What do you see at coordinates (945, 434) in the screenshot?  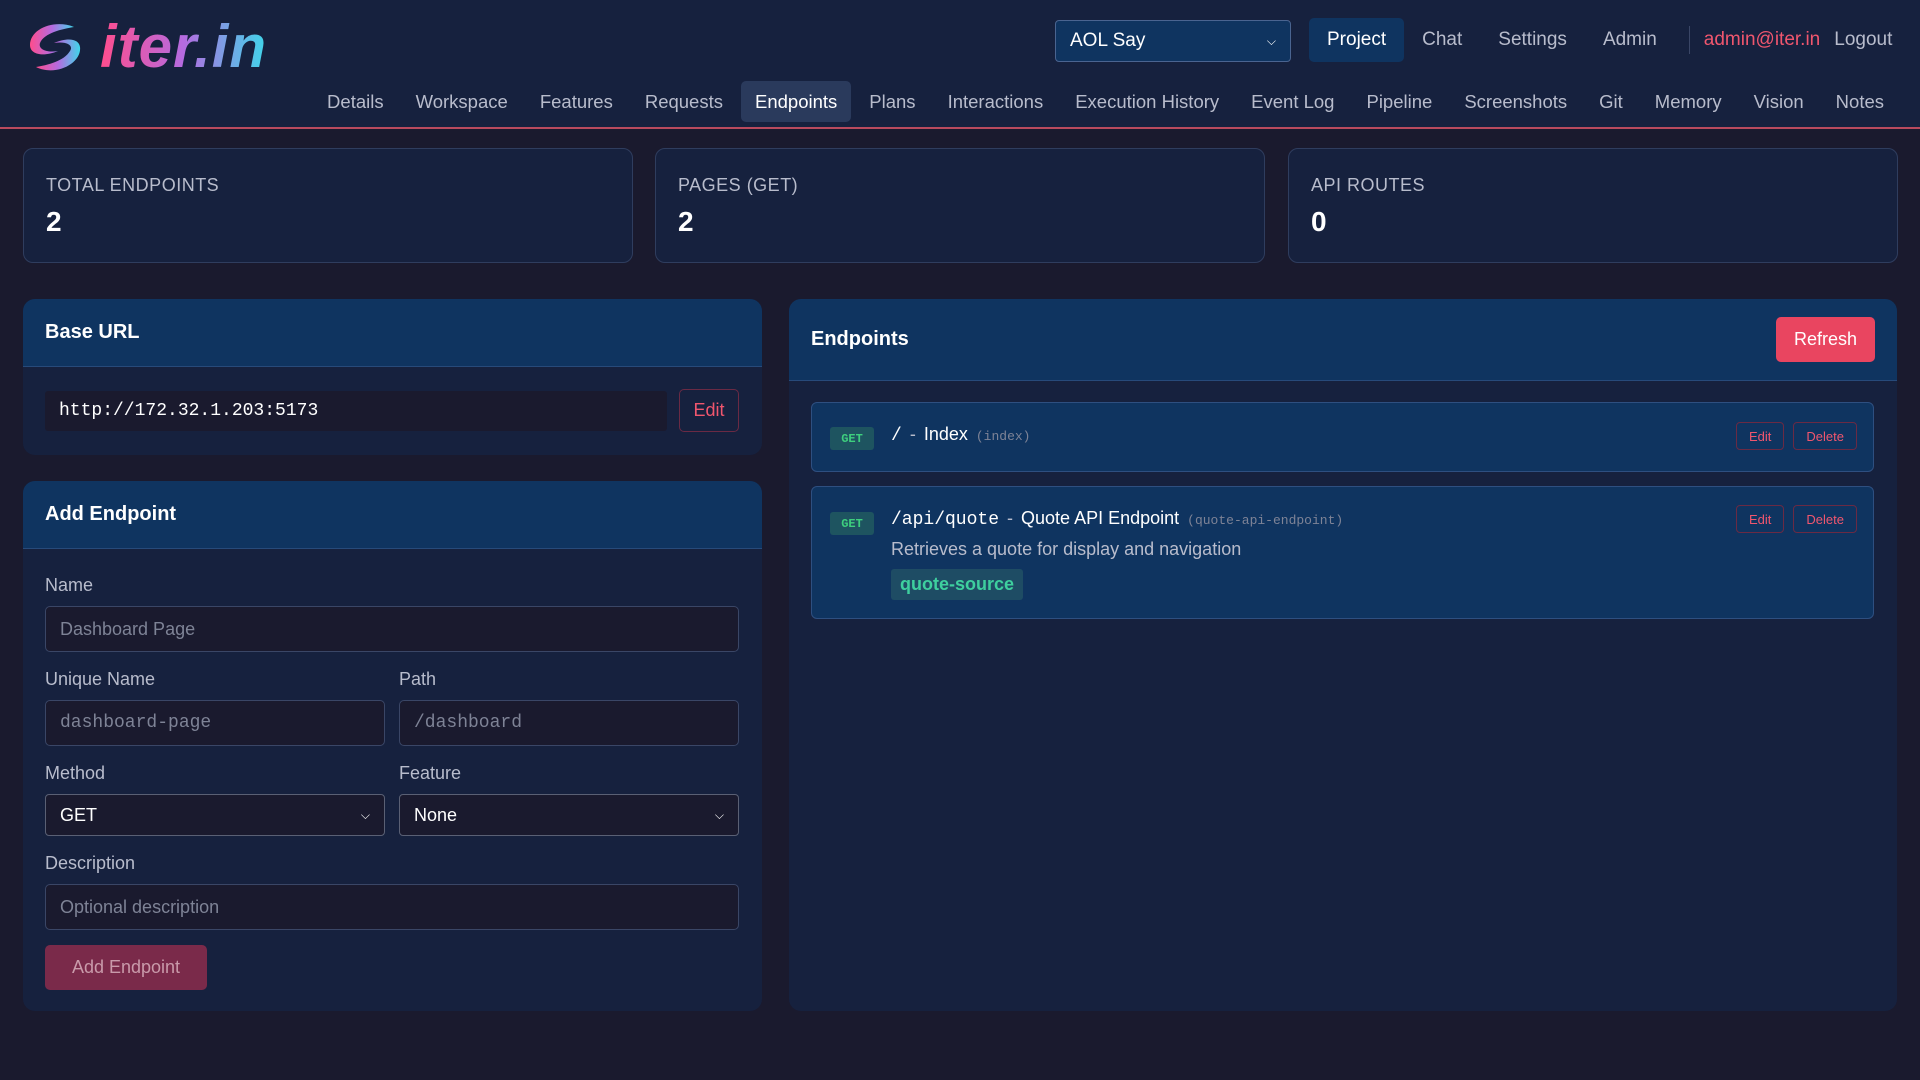 I see `endpoint-name: Index` at bounding box center [945, 434].